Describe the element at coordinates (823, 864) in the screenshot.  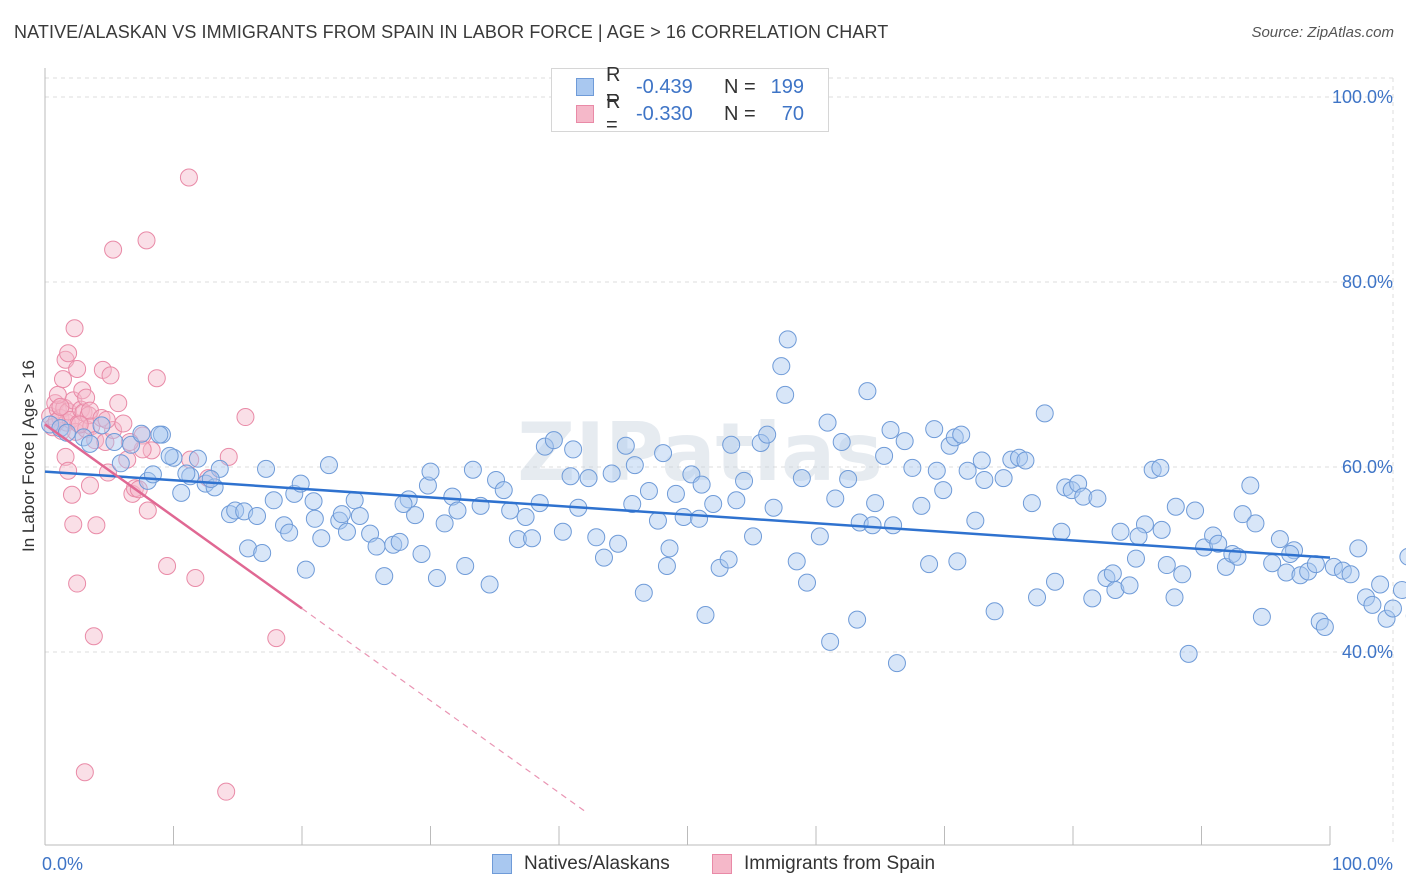
I see `legend-item-spain: Immigrants from Spain` at that location.